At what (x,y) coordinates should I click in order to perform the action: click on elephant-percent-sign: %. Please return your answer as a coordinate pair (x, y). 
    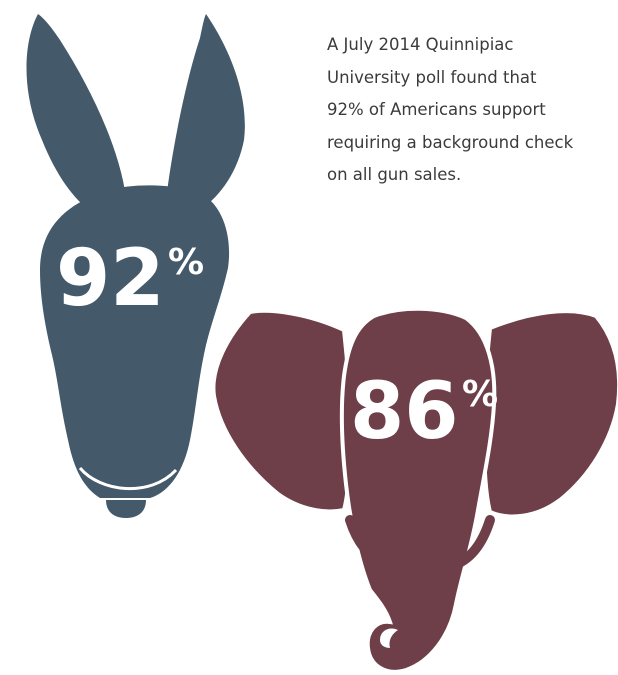
    Looking at the image, I should click on (480, 394).